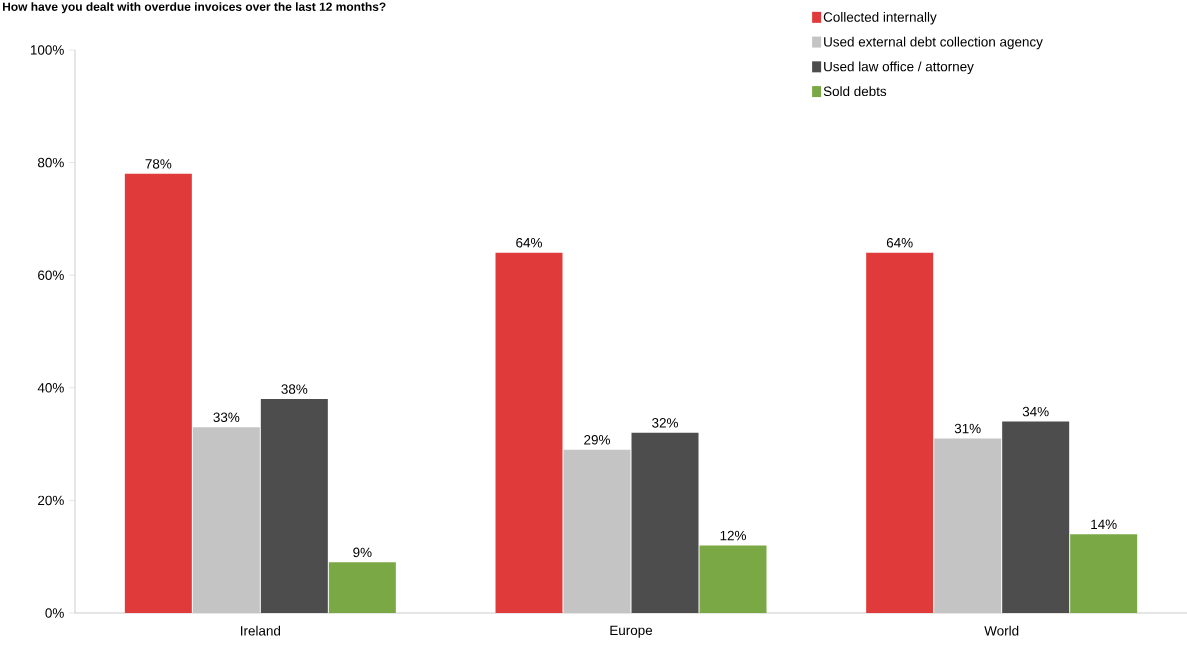 The image size is (1187, 654). Describe the element at coordinates (51, 500) in the screenshot. I see `y-tick-label: 20%` at that location.